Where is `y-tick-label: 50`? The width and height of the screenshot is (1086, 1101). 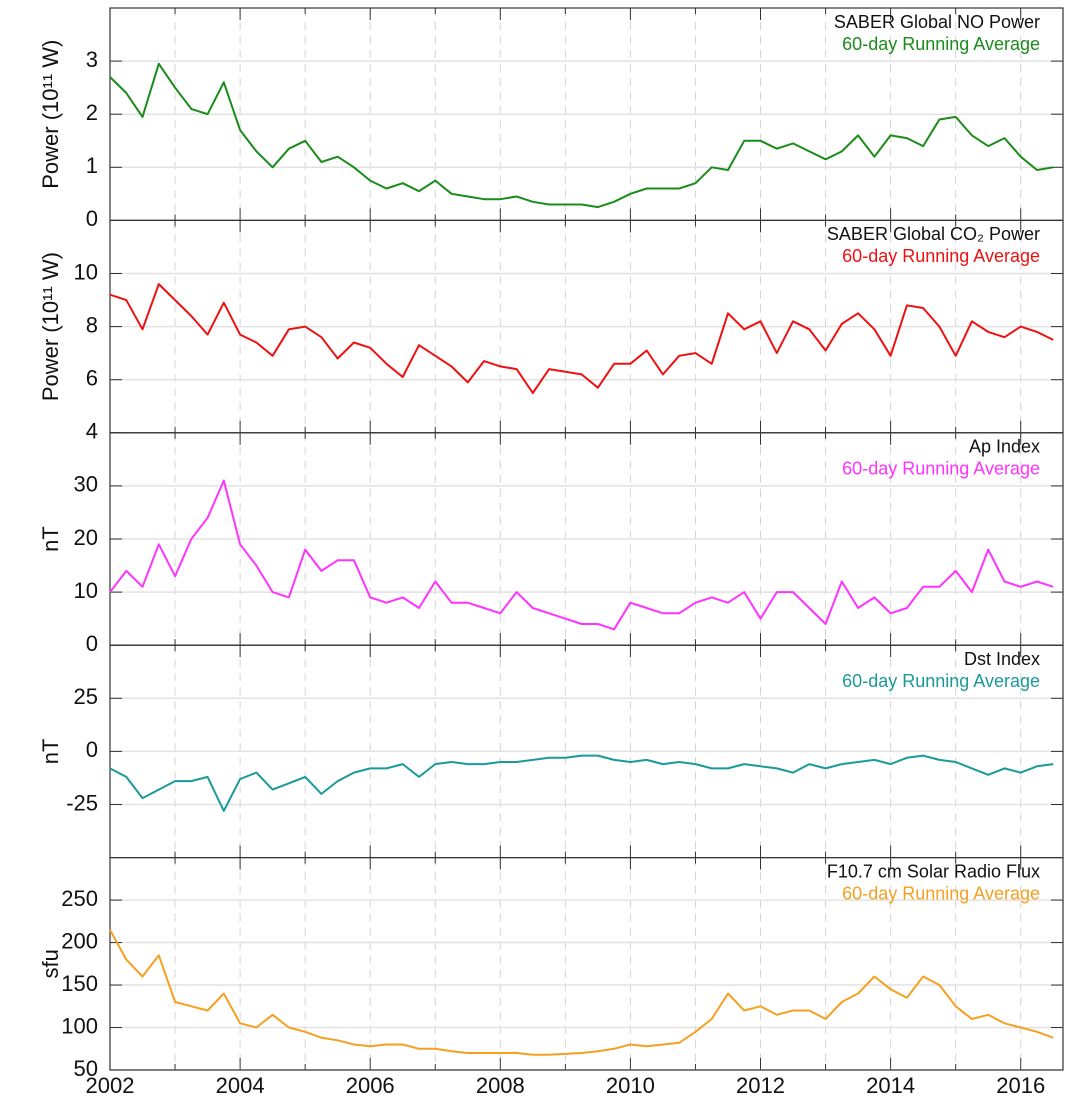
y-tick-label: 50 is located at coordinates (86, 1068).